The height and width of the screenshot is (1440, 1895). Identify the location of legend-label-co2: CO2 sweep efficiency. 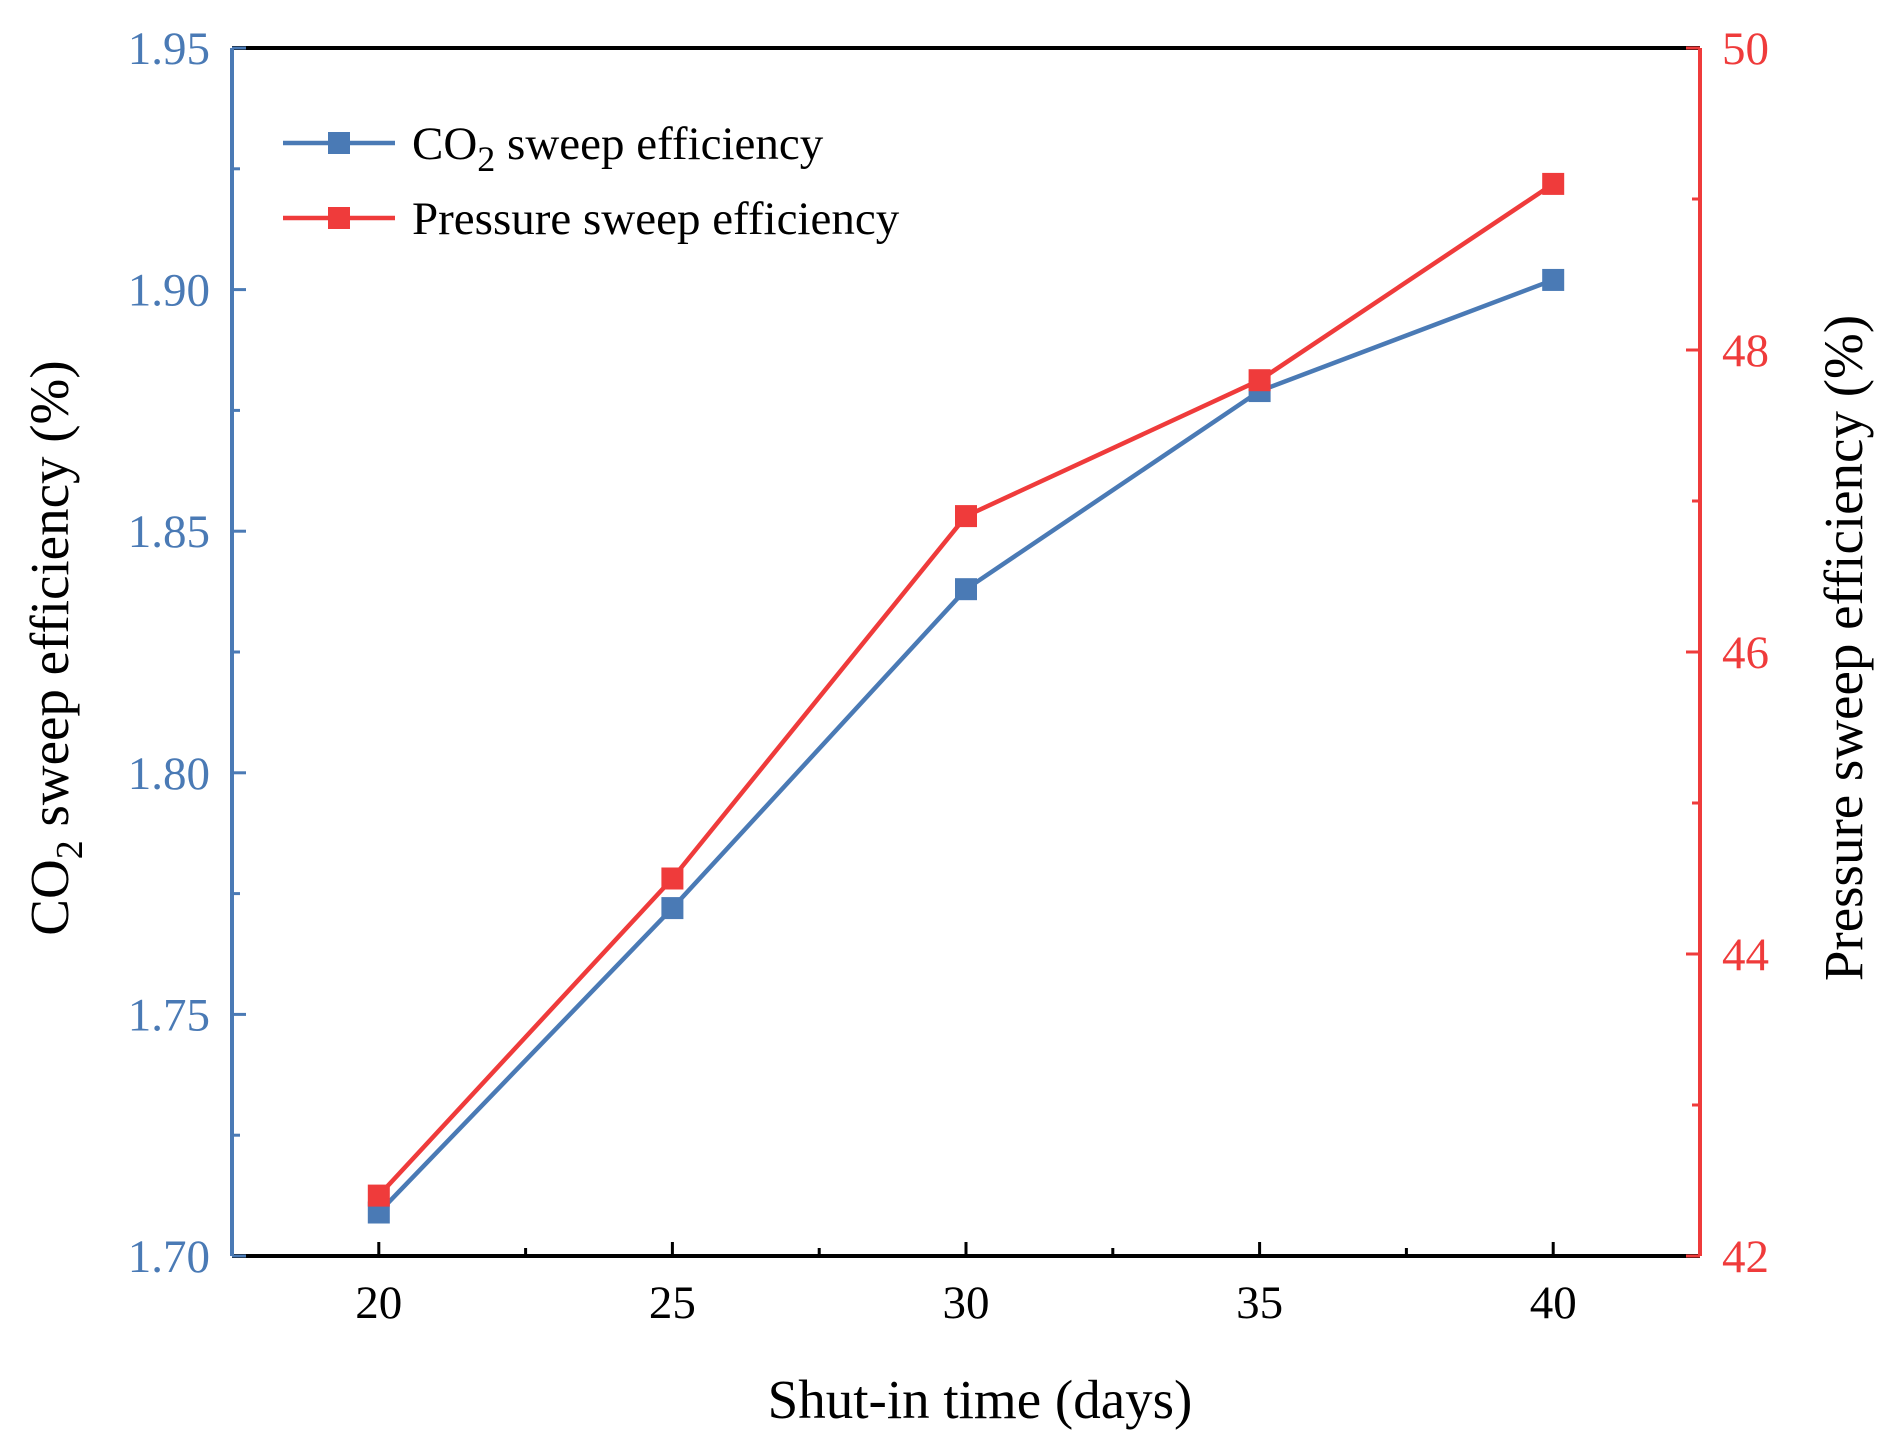
(618, 148).